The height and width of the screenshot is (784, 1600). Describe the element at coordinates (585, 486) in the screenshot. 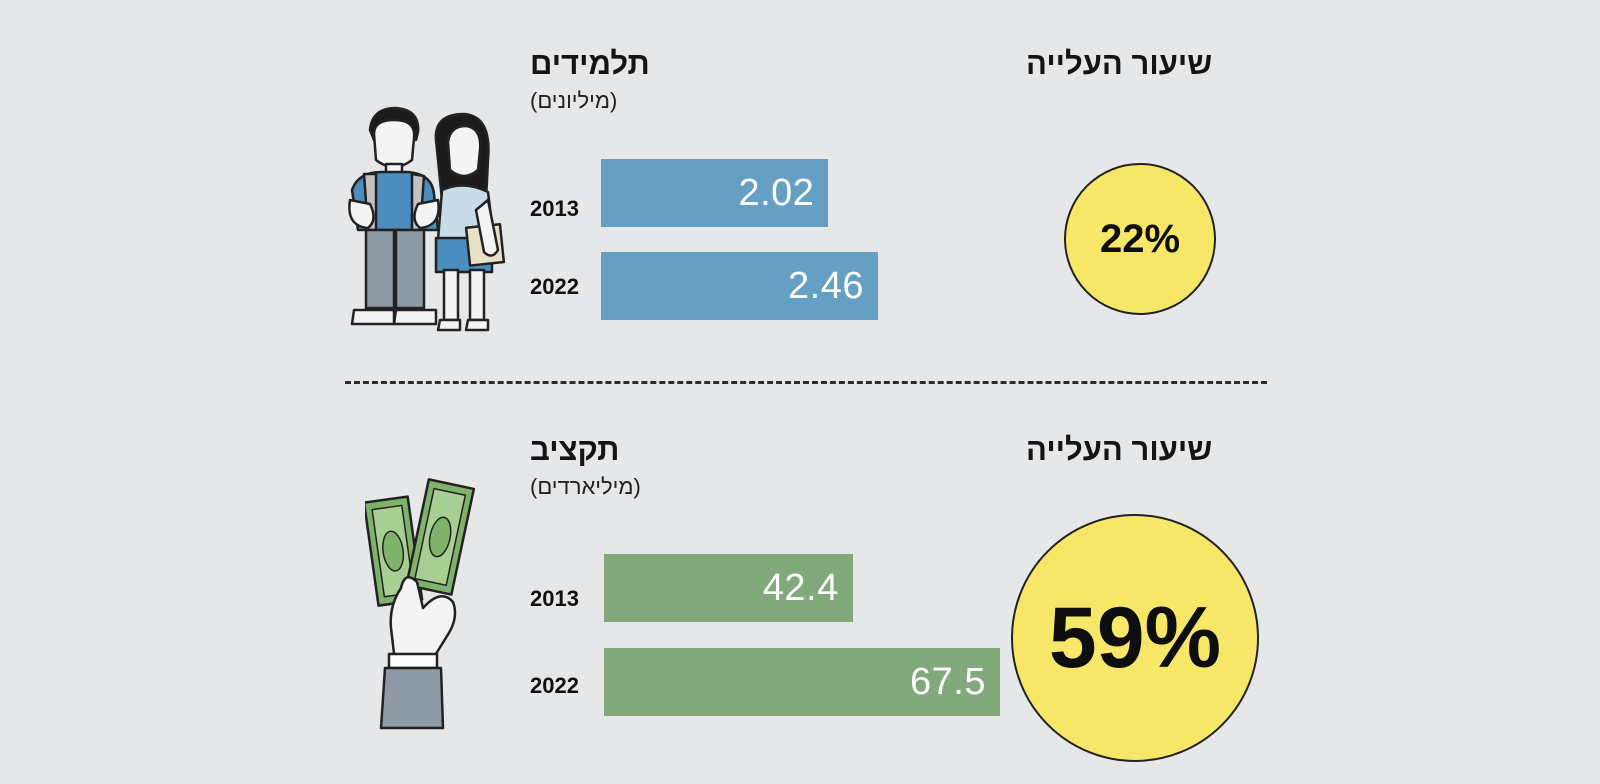

I see `budget-unit: (מיליארדים)` at that location.